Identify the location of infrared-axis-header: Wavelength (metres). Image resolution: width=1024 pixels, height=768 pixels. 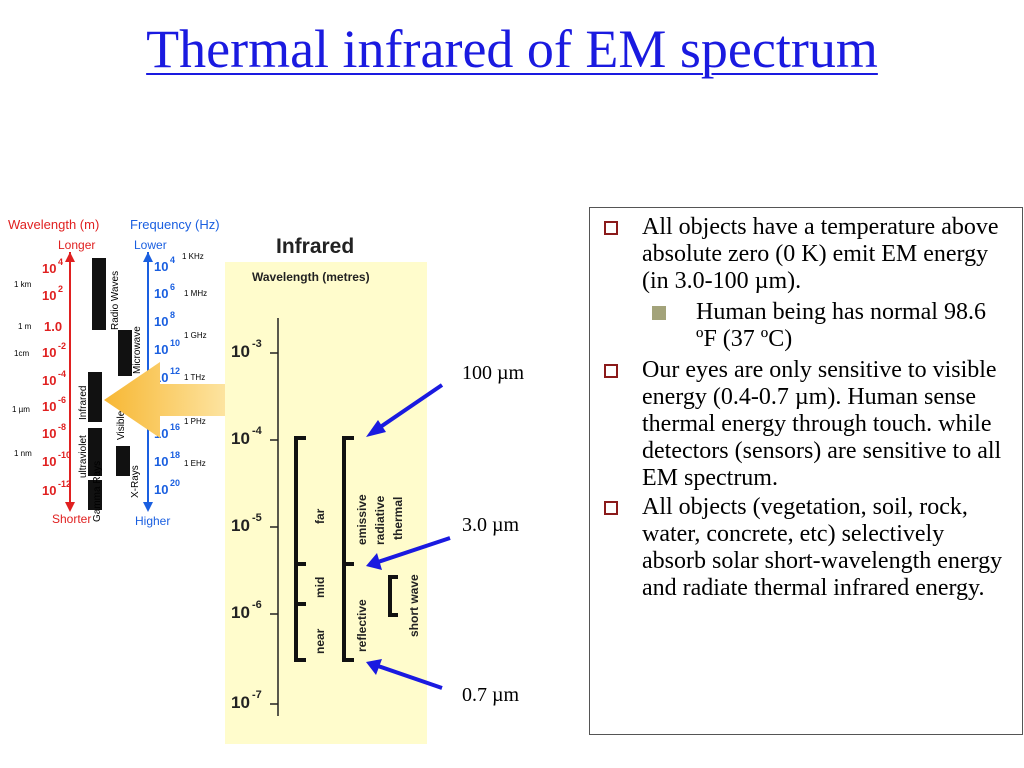
(311, 277).